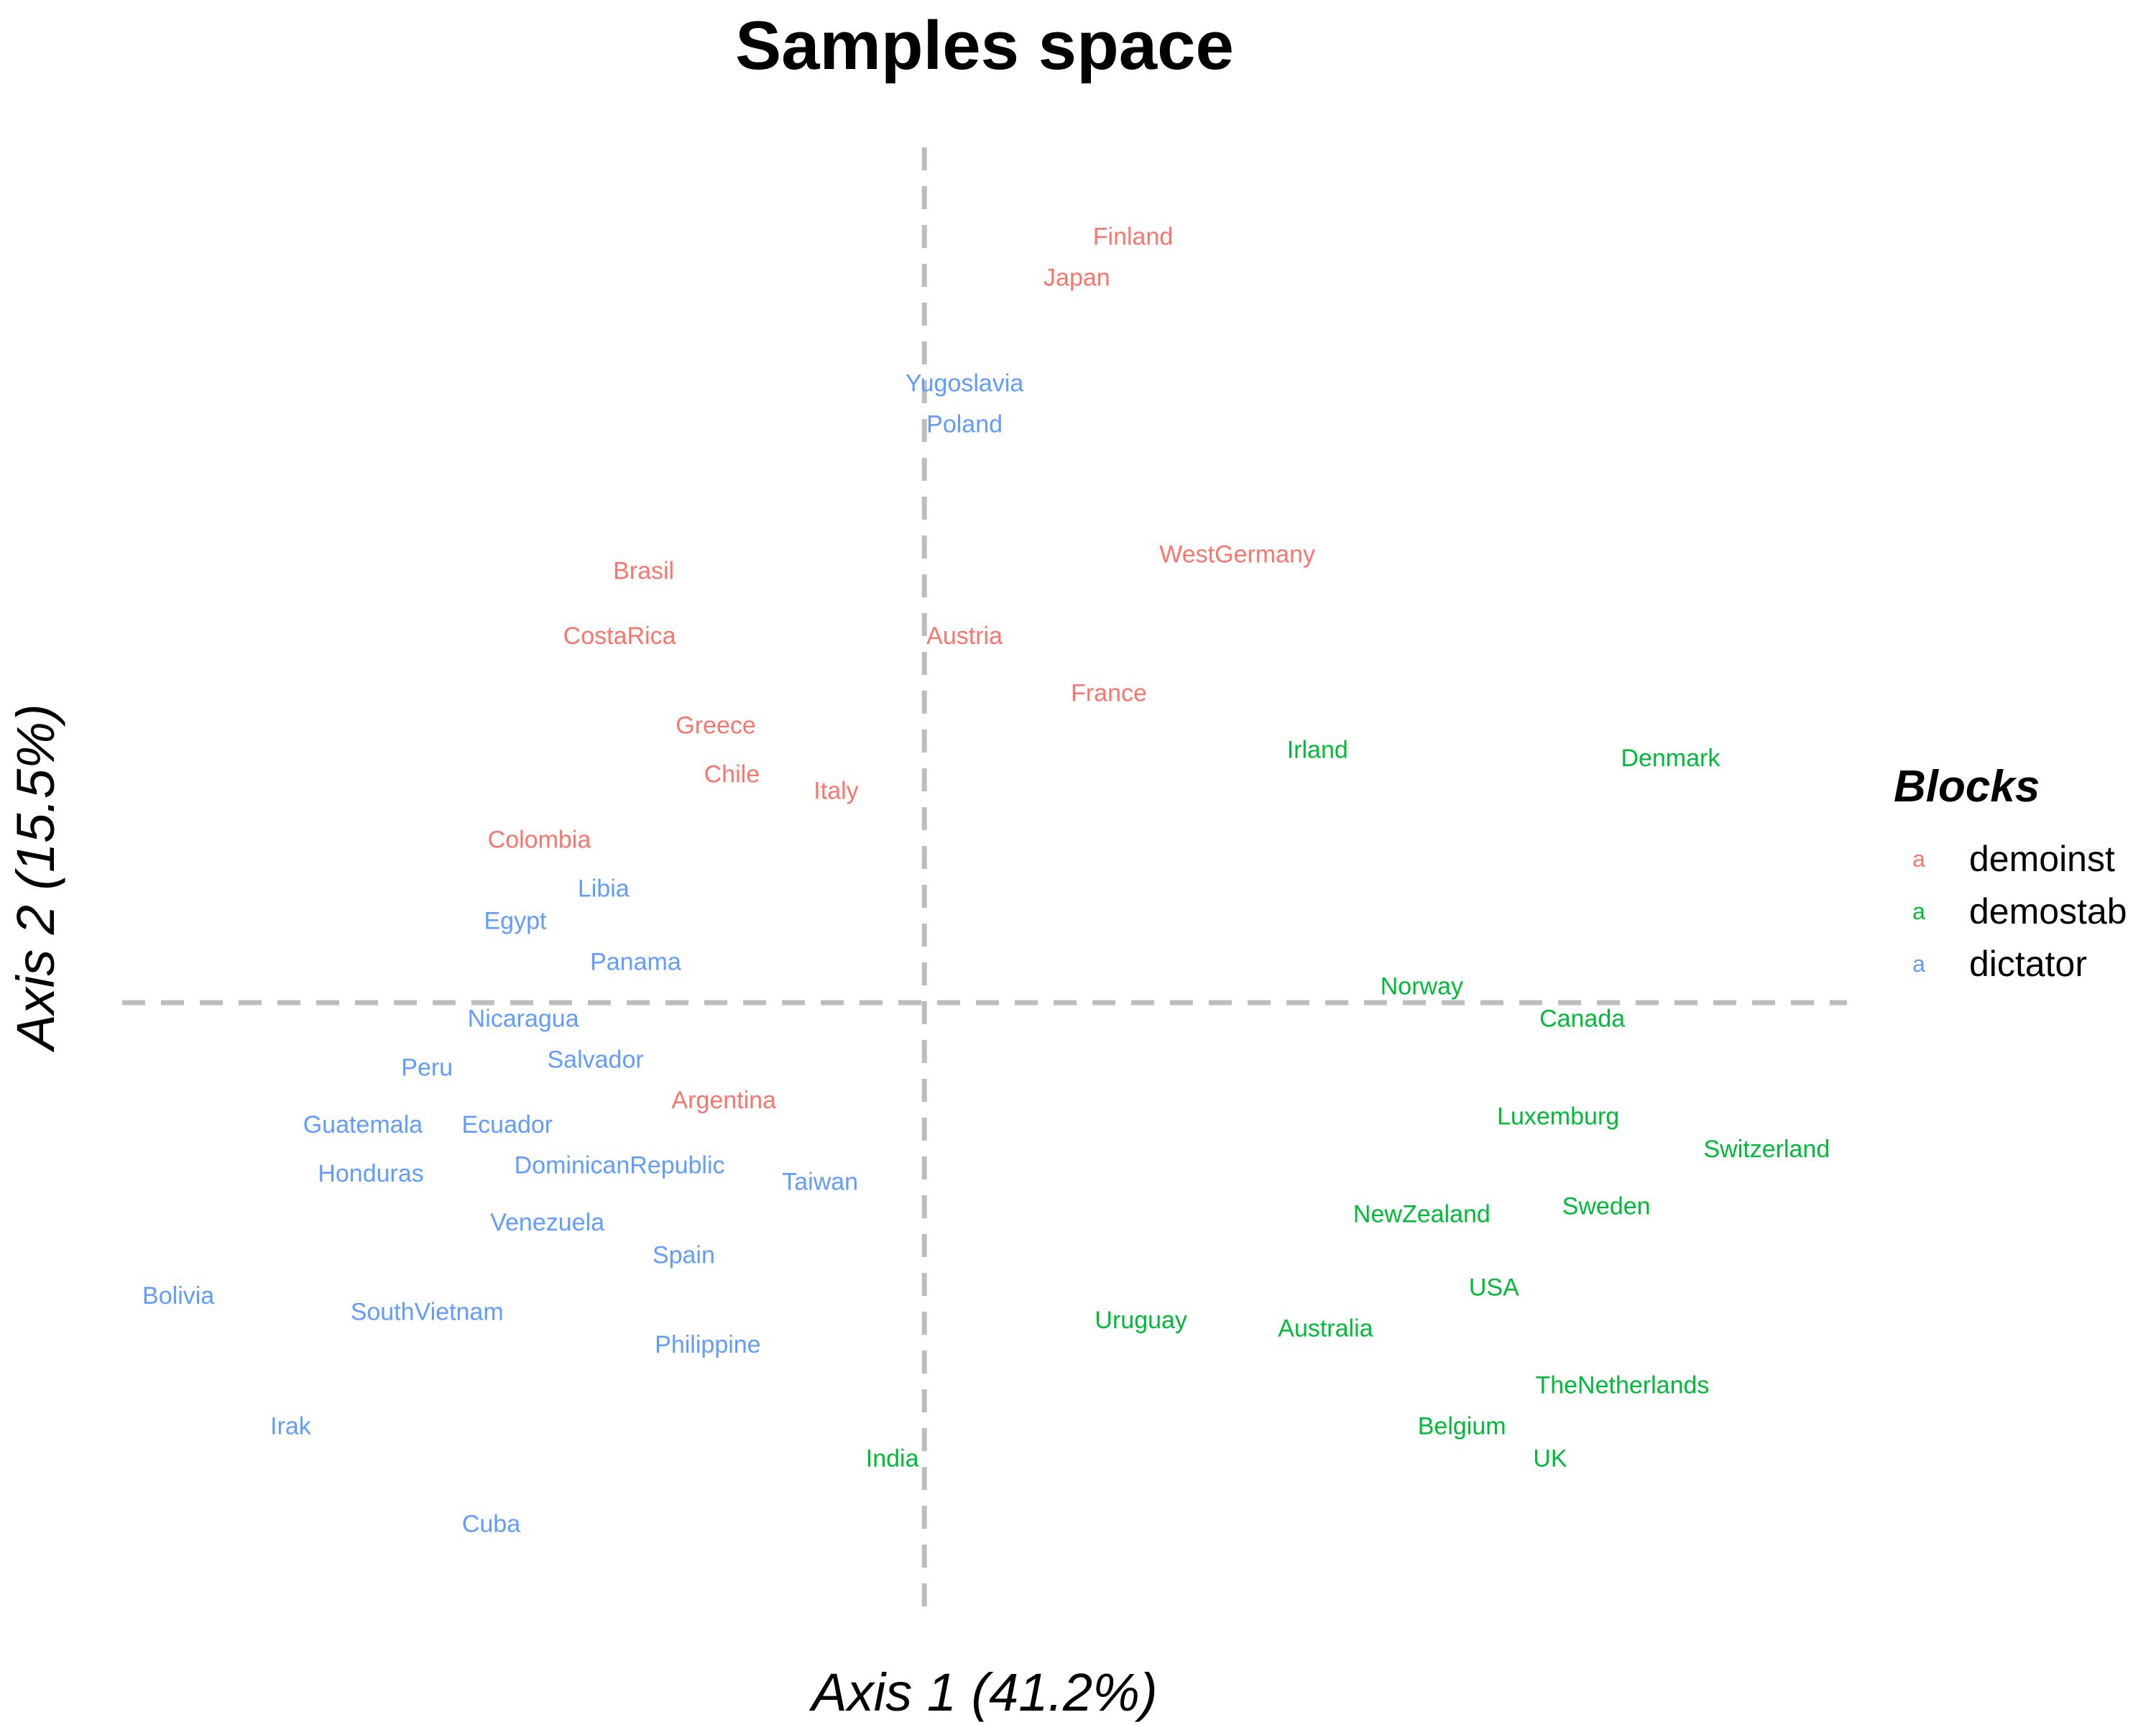  What do you see at coordinates (836, 790) in the screenshot?
I see `point-label-italy: Italy` at bounding box center [836, 790].